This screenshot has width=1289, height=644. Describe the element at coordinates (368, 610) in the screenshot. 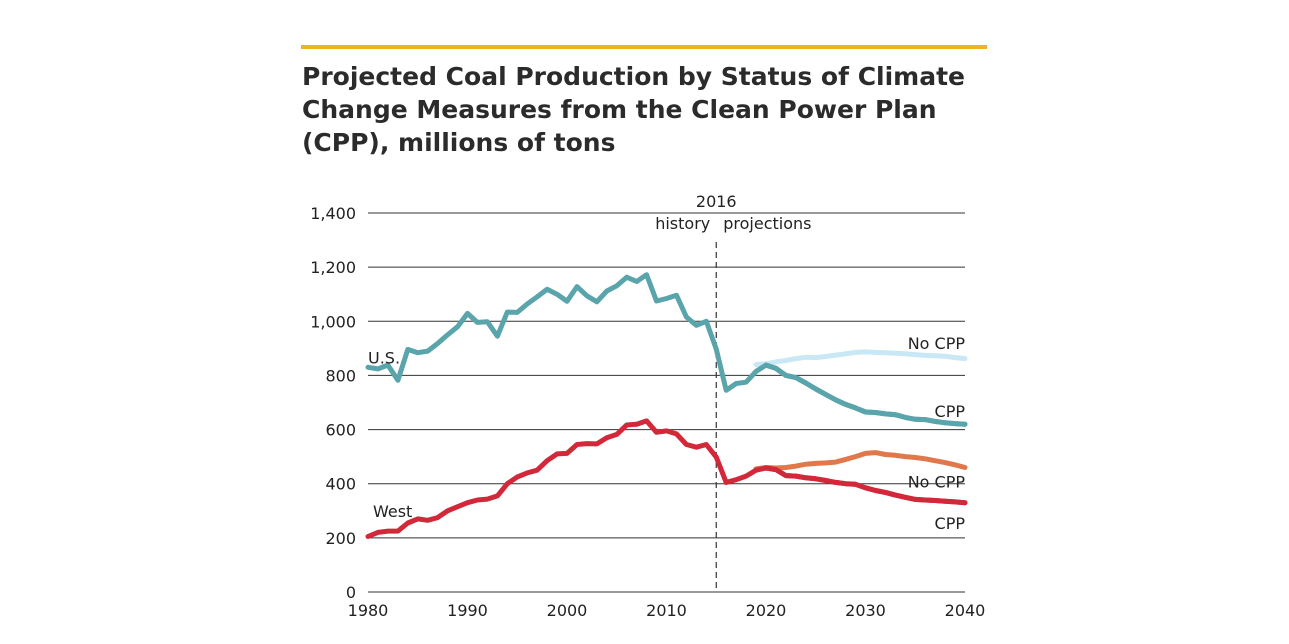

I see `x-tick-label: 1980` at that location.